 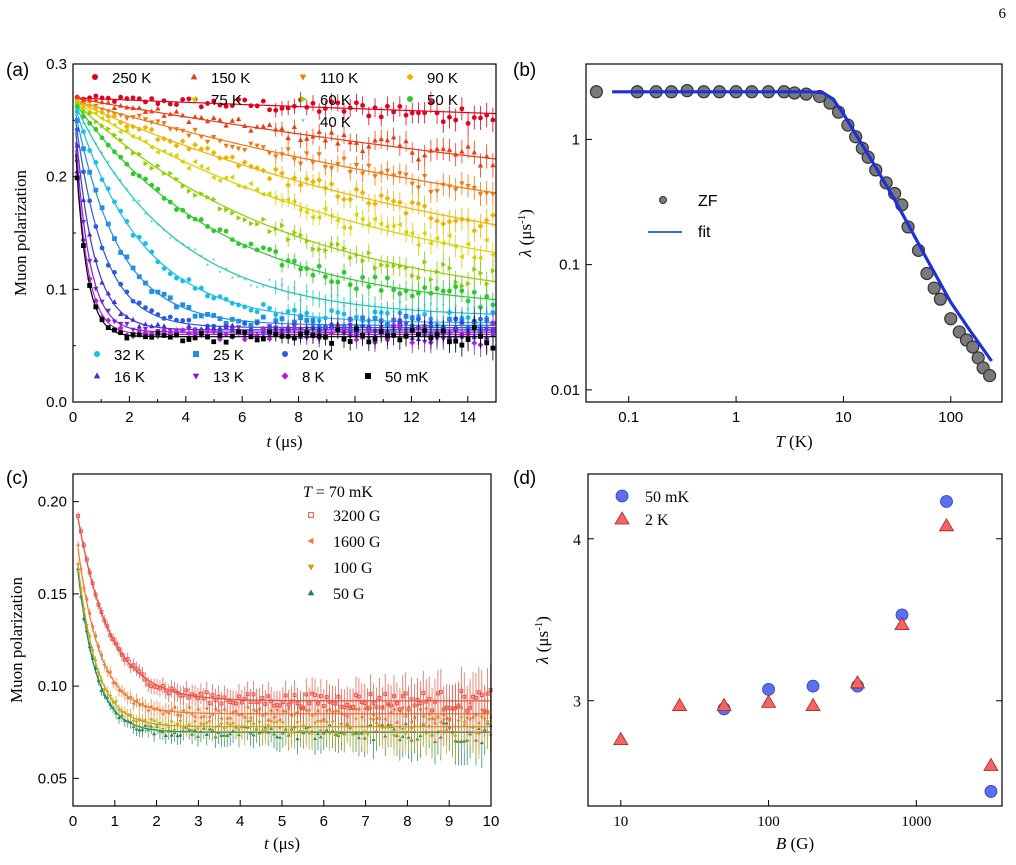 What do you see at coordinates (284, 645) in the screenshot?
I see `panel-c-series` at bounding box center [284, 645].